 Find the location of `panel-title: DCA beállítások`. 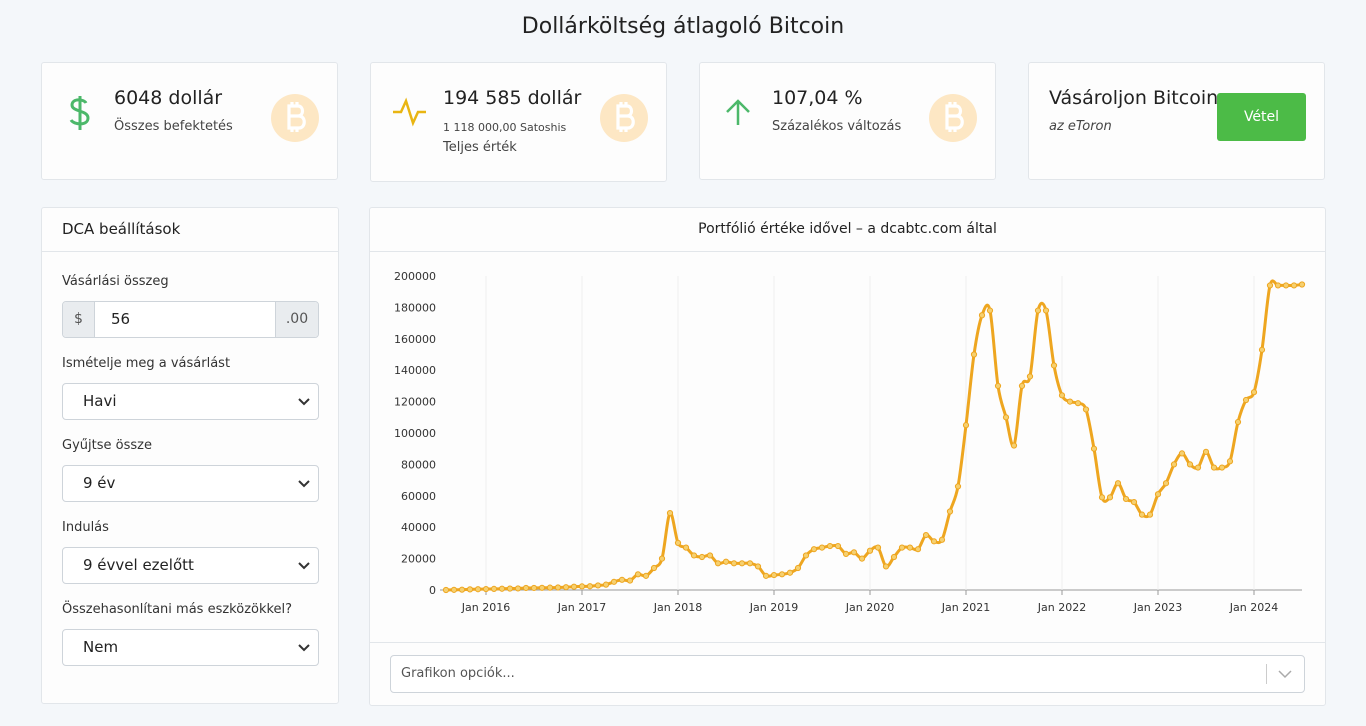

panel-title: DCA beállítások is located at coordinates (190, 230).